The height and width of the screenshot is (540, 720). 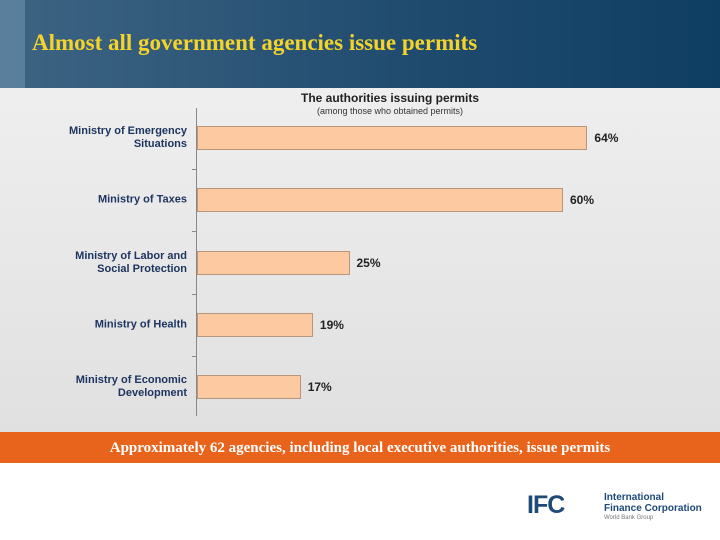 What do you see at coordinates (12, 44) in the screenshot?
I see `header-strip` at bounding box center [12, 44].